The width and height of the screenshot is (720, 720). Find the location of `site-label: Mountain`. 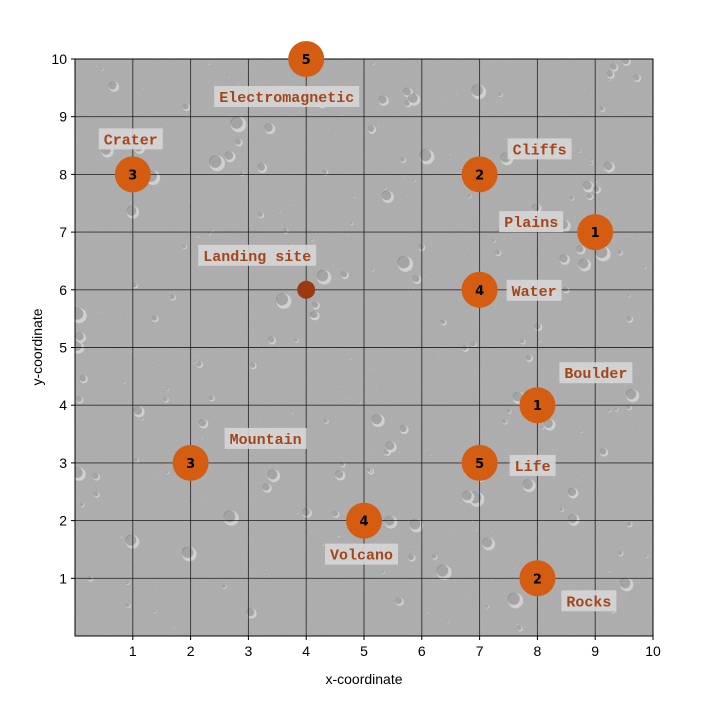

site-label: Mountain is located at coordinates (265, 438).